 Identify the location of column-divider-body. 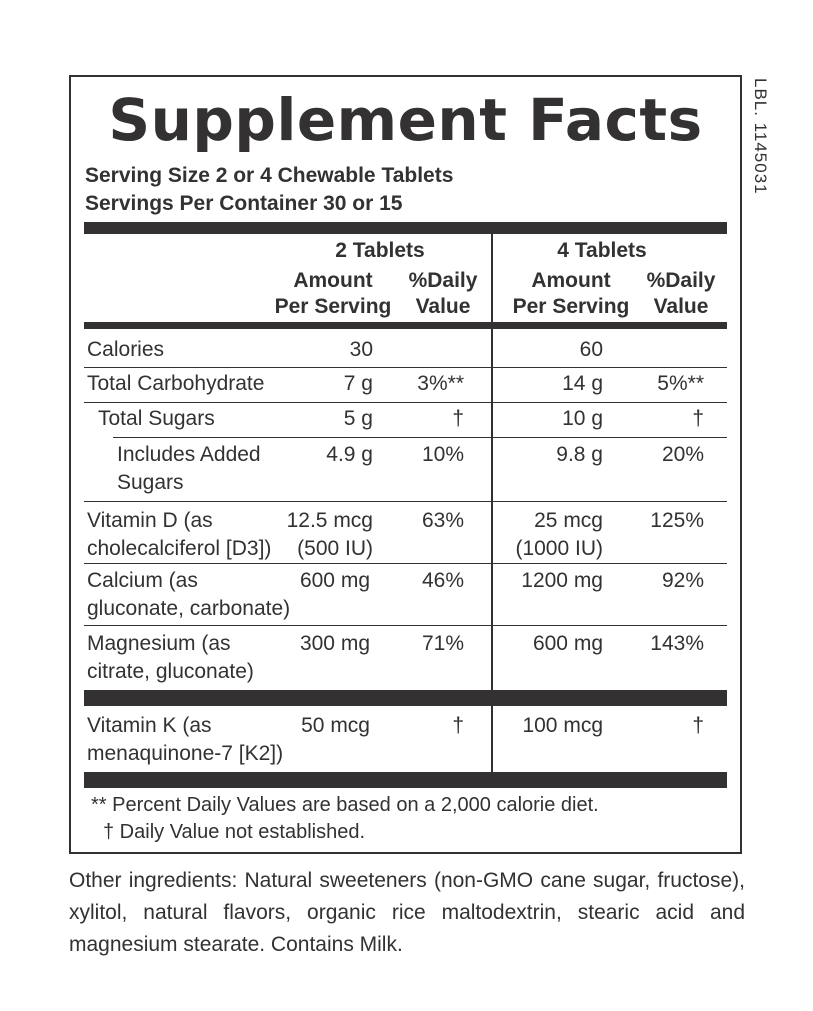
(492, 509).